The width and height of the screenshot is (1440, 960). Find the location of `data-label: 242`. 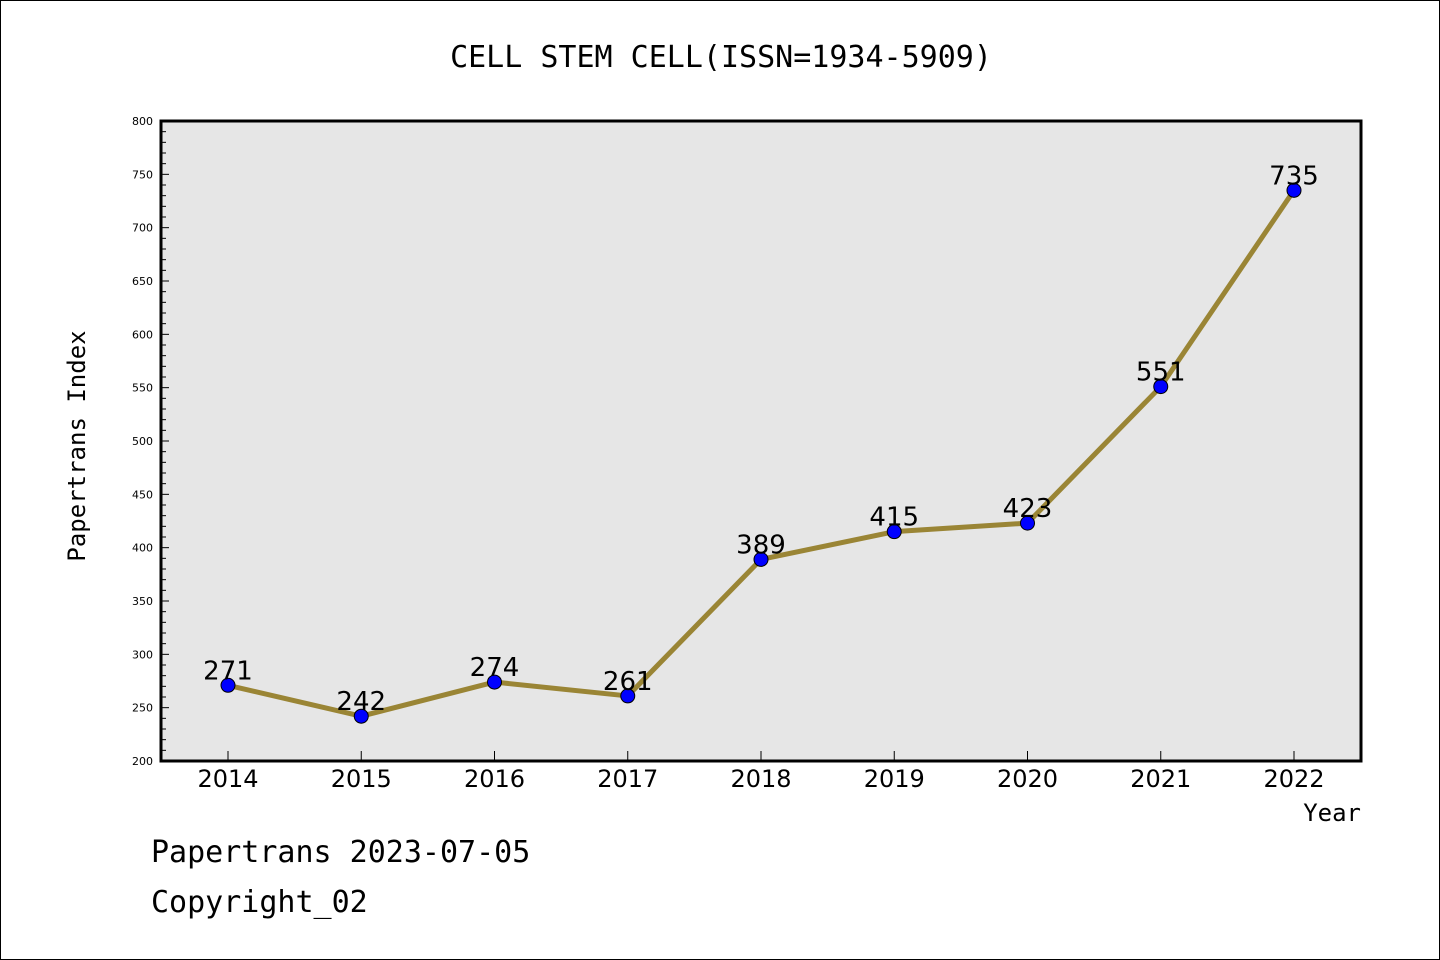

data-label: 242 is located at coordinates (361, 702).